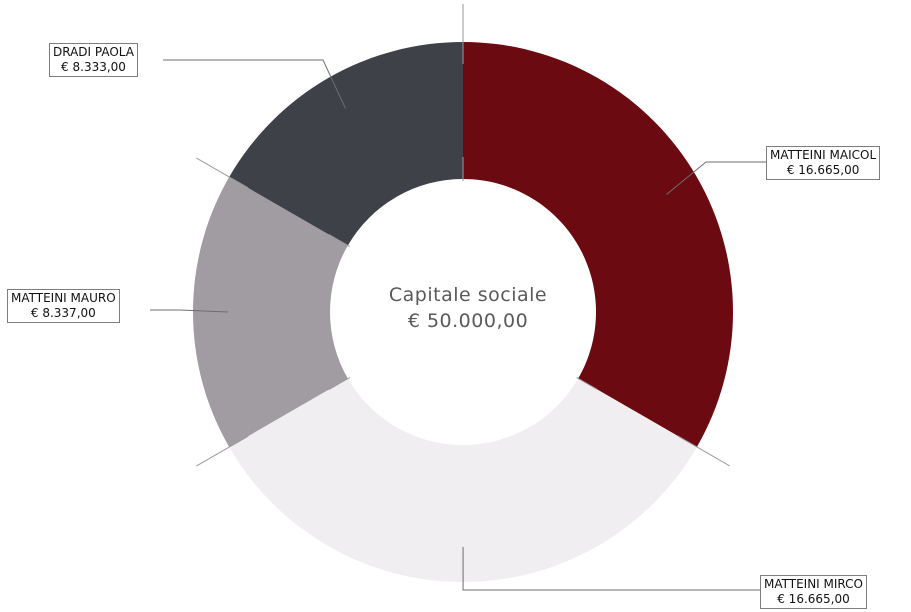  I want to click on slice-label-matteini-maicol: MATTEINI MAICOL € 16.665,00, so click(823, 163).